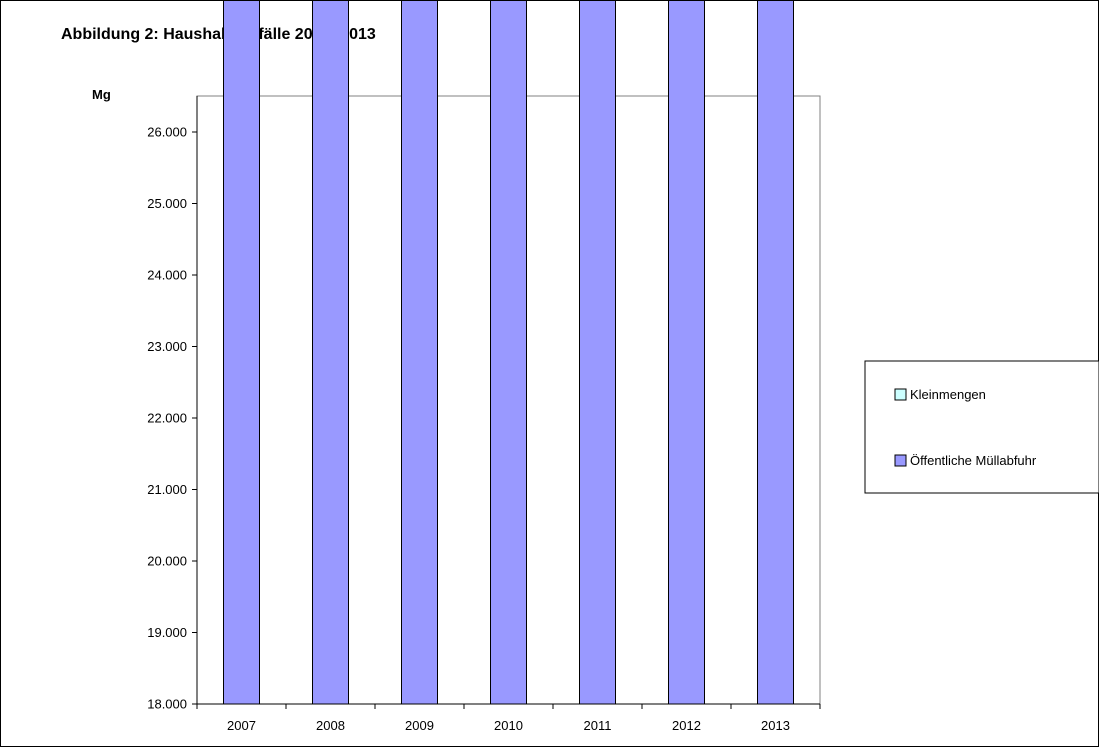 This screenshot has height=748, width=1099. Describe the element at coordinates (167, 561) in the screenshot. I see `y-tick-label: 20.000` at that location.